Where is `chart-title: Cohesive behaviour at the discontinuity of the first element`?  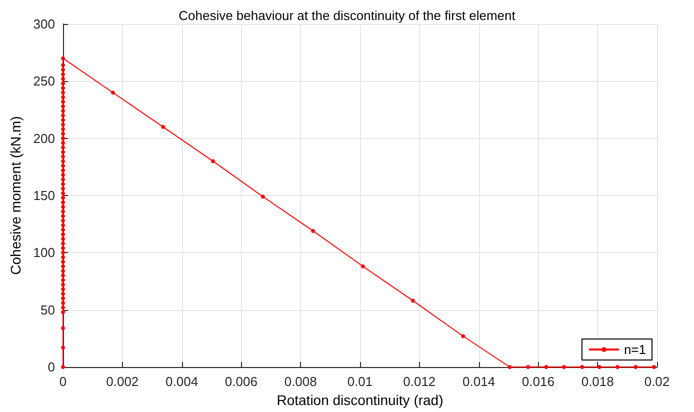
chart-title: Cohesive behaviour at the discontinuity of the first element is located at coordinates (347, 15).